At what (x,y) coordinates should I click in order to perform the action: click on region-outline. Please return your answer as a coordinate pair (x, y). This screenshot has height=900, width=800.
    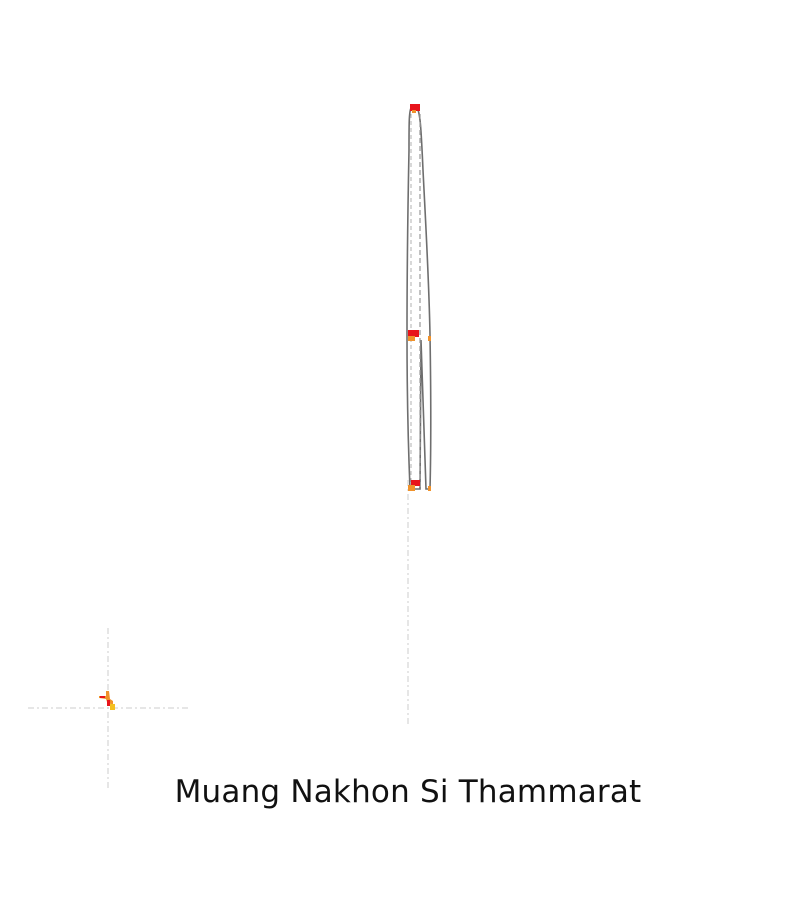
    Looking at the image, I should click on (419, 298).